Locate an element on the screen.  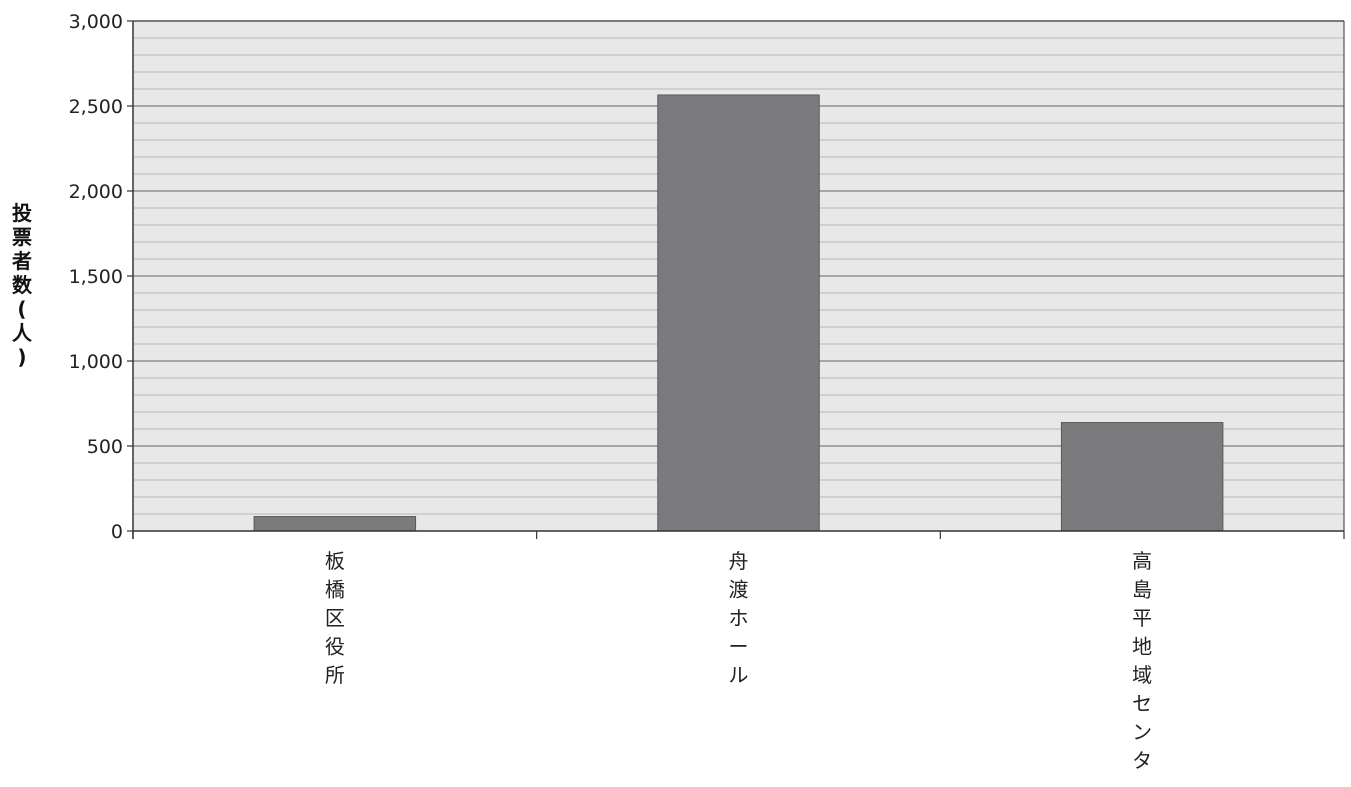
y-tick-label: 3,000 is located at coordinates (96, 22).